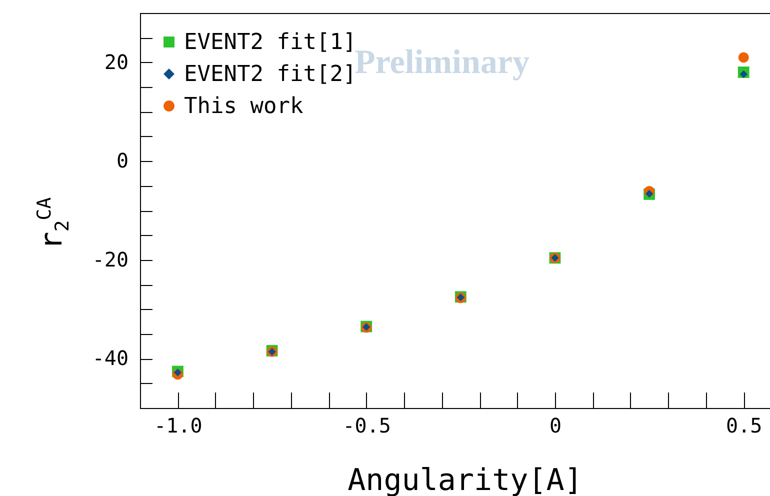  What do you see at coordinates (270, 74) in the screenshot?
I see `legend-label: EVENT2 fit[2]` at bounding box center [270, 74].